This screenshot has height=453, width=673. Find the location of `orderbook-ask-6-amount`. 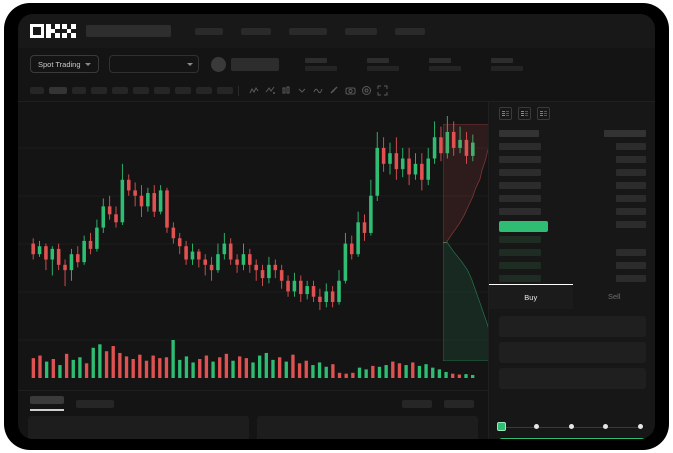

orderbook-ask-6-amount is located at coordinates (631, 211).